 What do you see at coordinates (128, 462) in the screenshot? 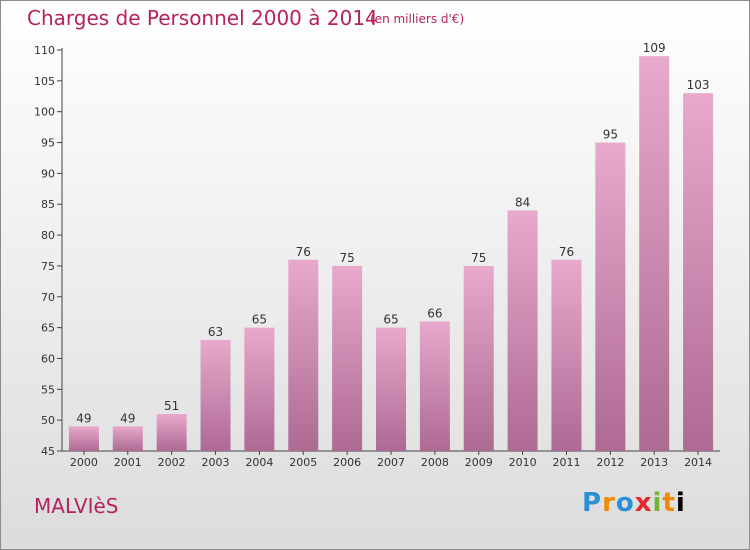
I see `x-tick-label: 2001` at bounding box center [128, 462].